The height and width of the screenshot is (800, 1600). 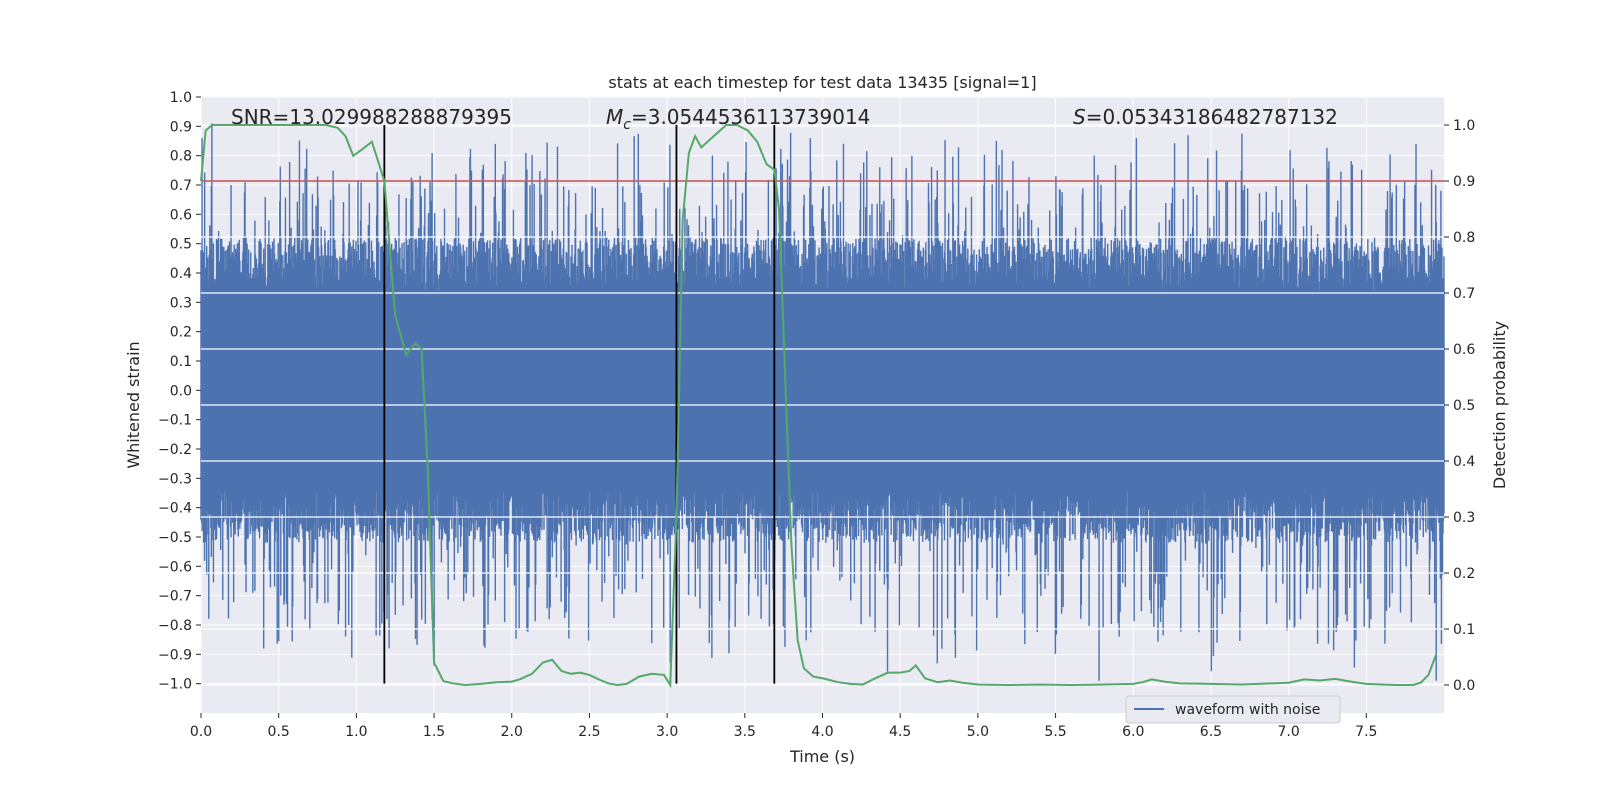 What do you see at coordinates (1464, 686) in the screenshot?
I see `y-right-tick-label: 0.0` at bounding box center [1464, 686].